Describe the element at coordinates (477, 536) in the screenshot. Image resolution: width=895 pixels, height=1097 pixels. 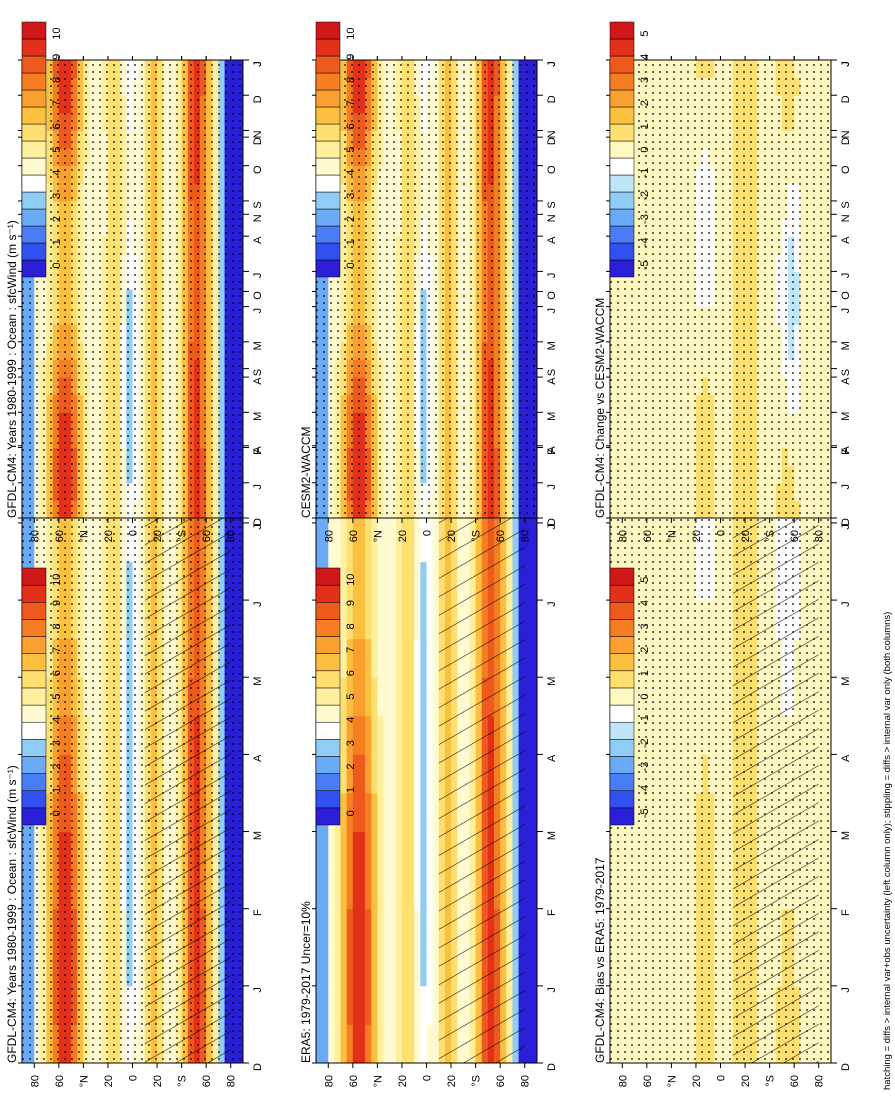
I see `lat-label: °S` at that location.